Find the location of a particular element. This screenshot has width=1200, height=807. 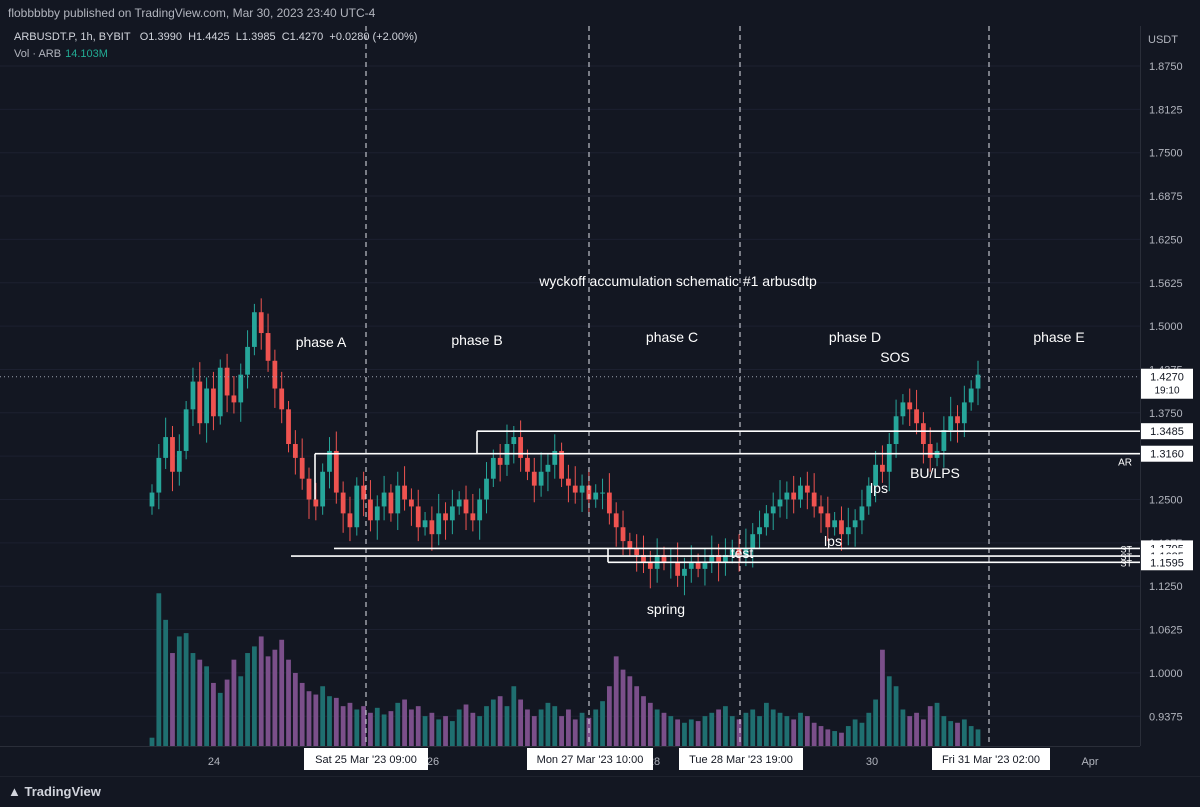

footer: ▲ TradingView is located at coordinates (600, 791).